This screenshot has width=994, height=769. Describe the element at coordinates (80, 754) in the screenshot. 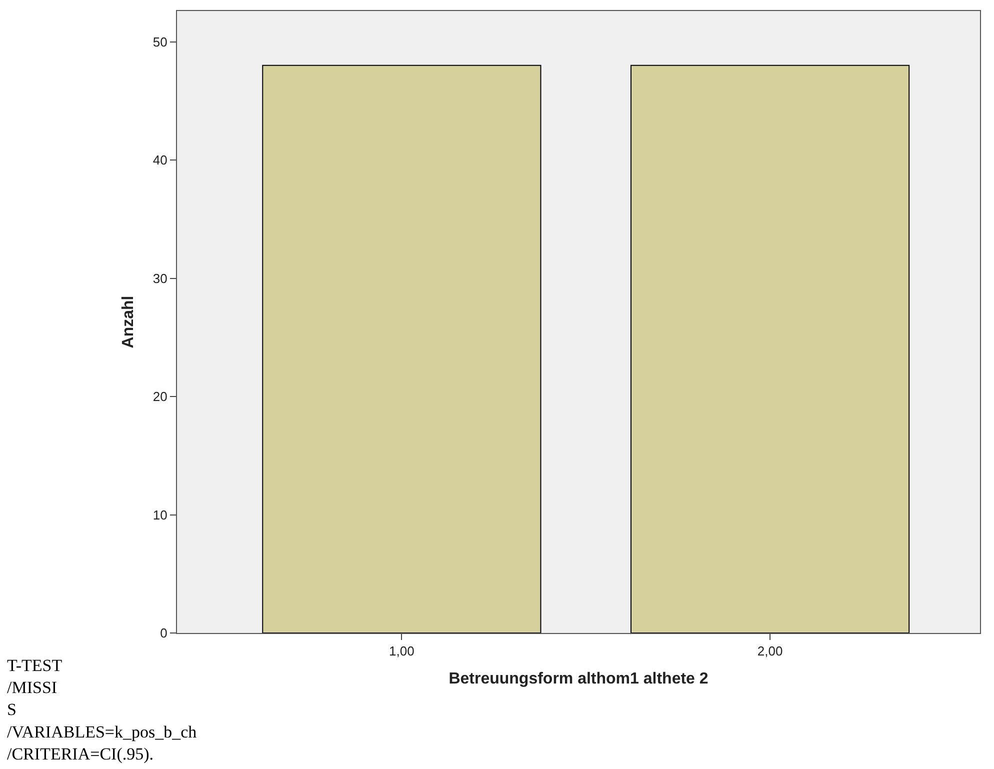

I see `text: /CRITERIA=CI(.95).` at that location.